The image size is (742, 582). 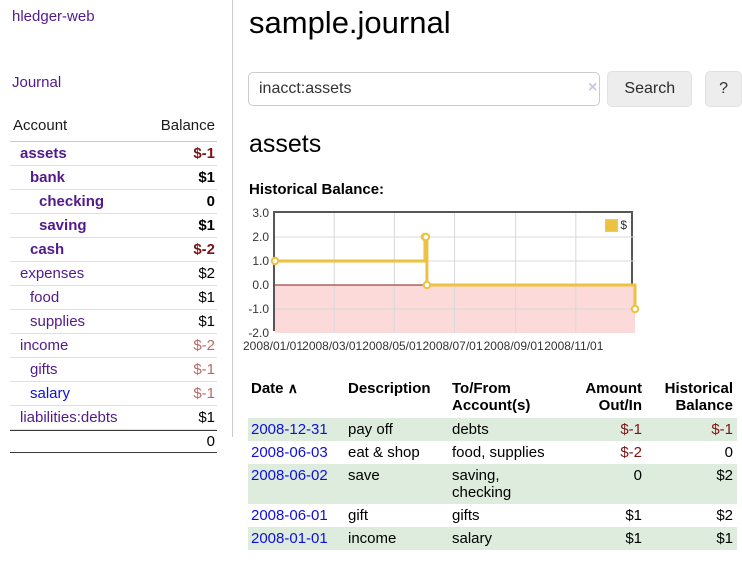 I want to click on sidebar-account-cash: cash, so click(x=47, y=249).